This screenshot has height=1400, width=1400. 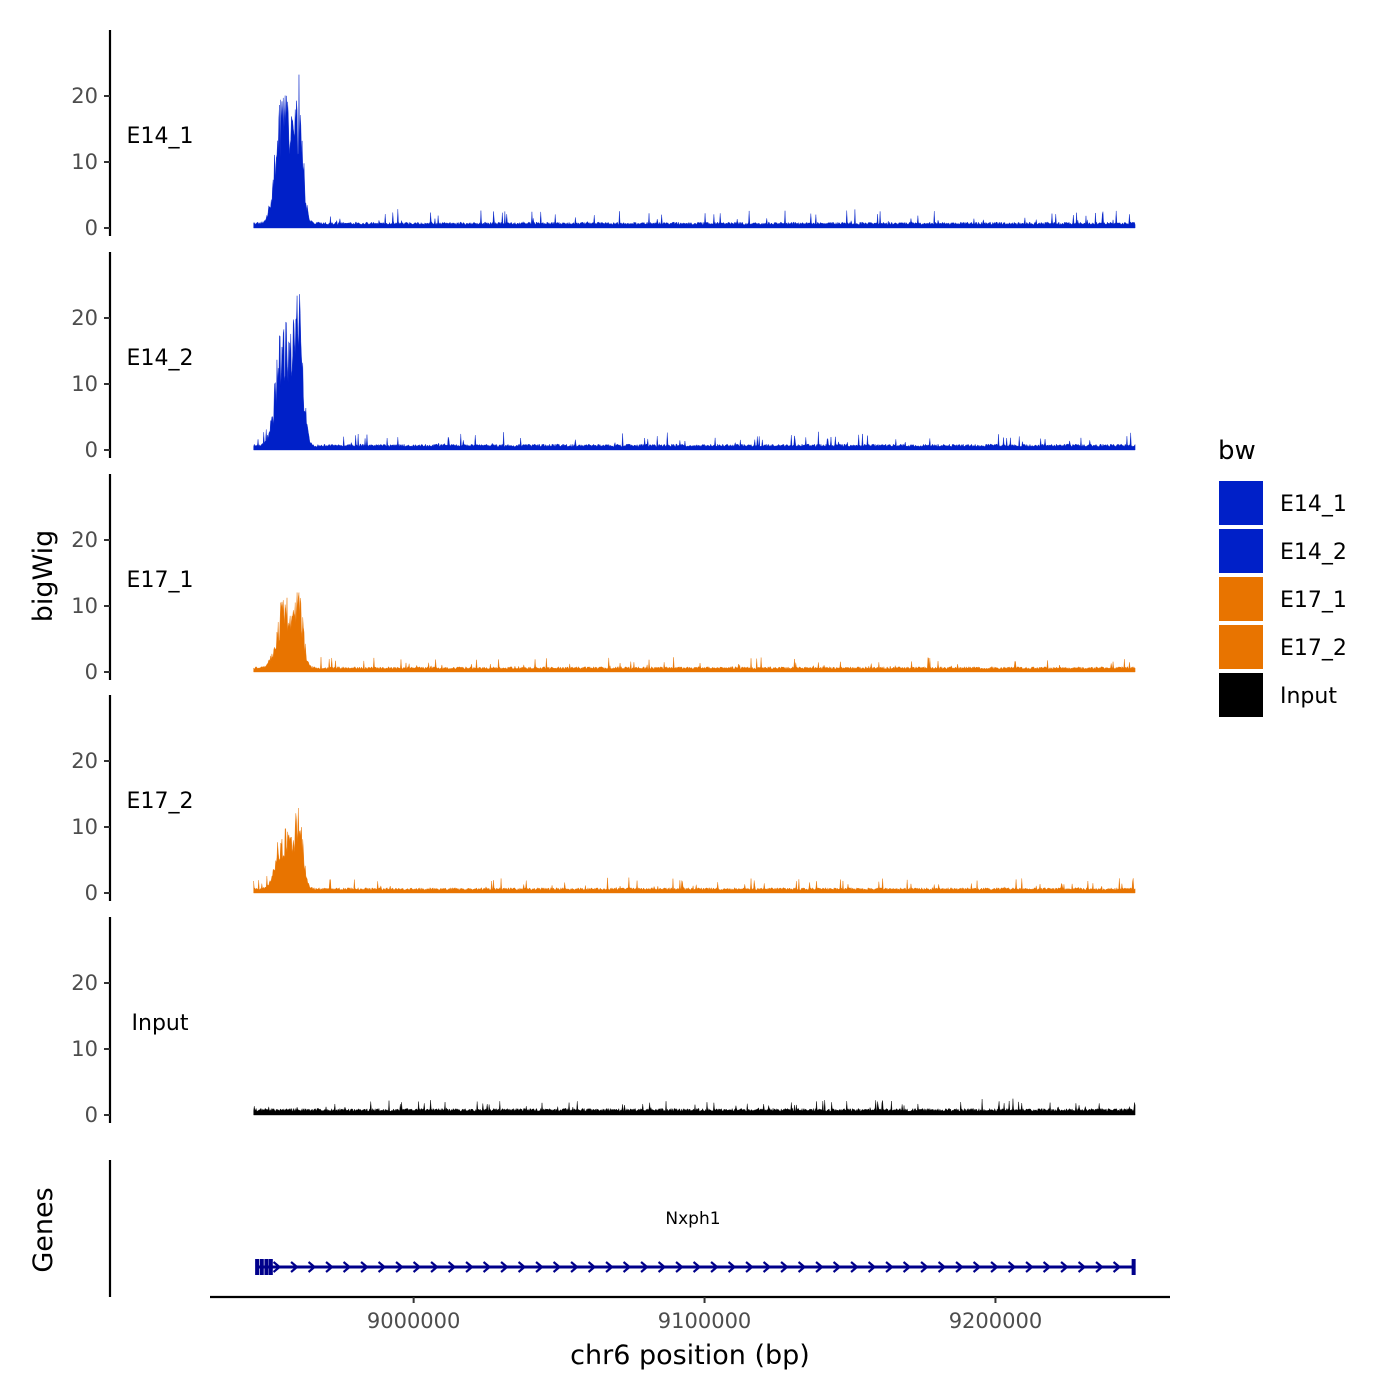 I want to click on legend-swatch-Input, so click(x=1241, y=695).